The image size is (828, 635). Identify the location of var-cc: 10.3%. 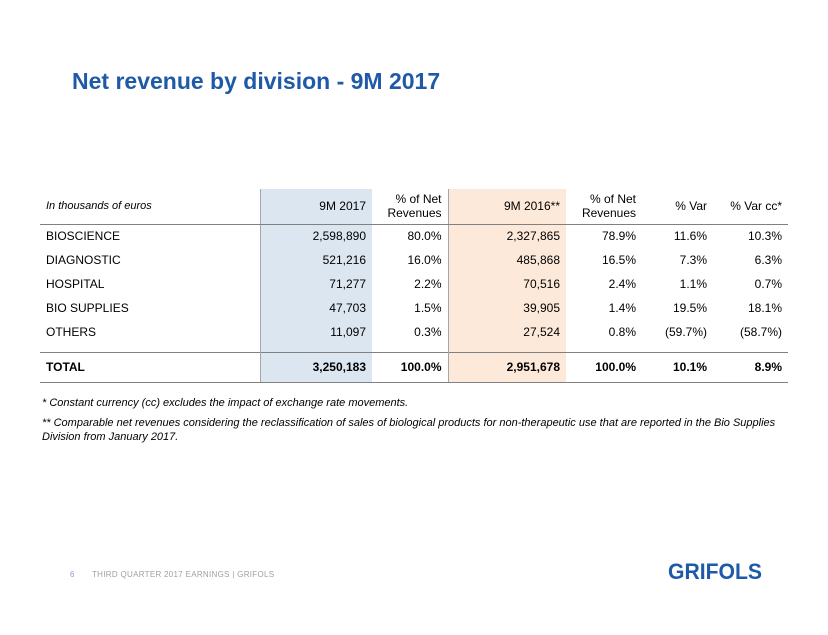
(764, 236).